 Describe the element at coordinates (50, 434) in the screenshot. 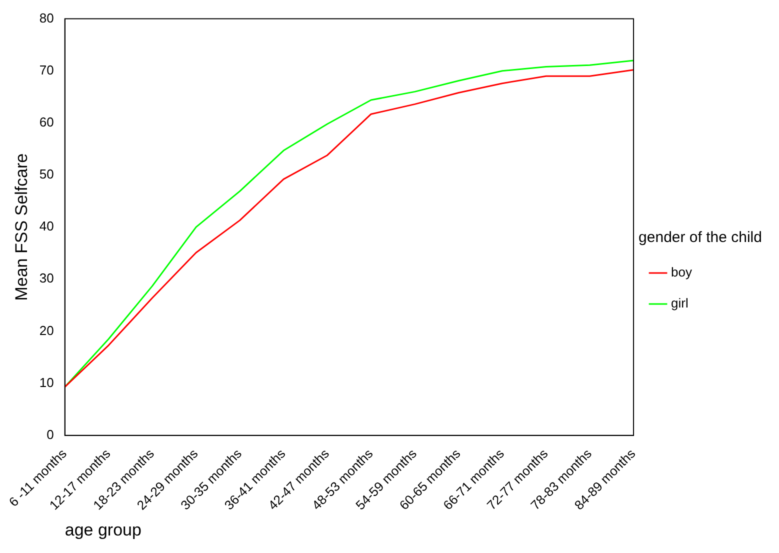

I see `y-tick-label: 0` at that location.